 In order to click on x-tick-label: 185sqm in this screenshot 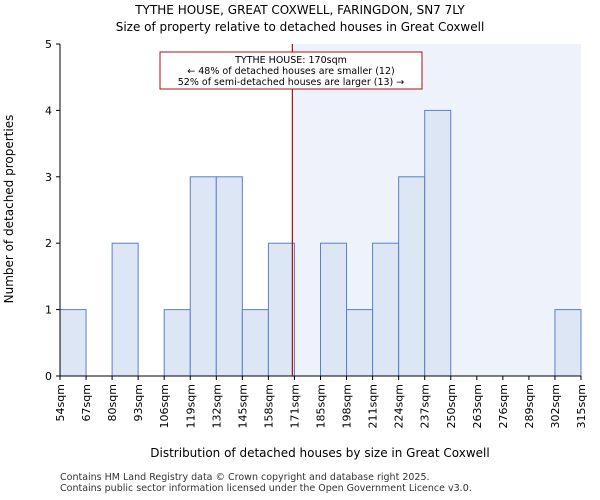, I will do `click(321, 406)`.